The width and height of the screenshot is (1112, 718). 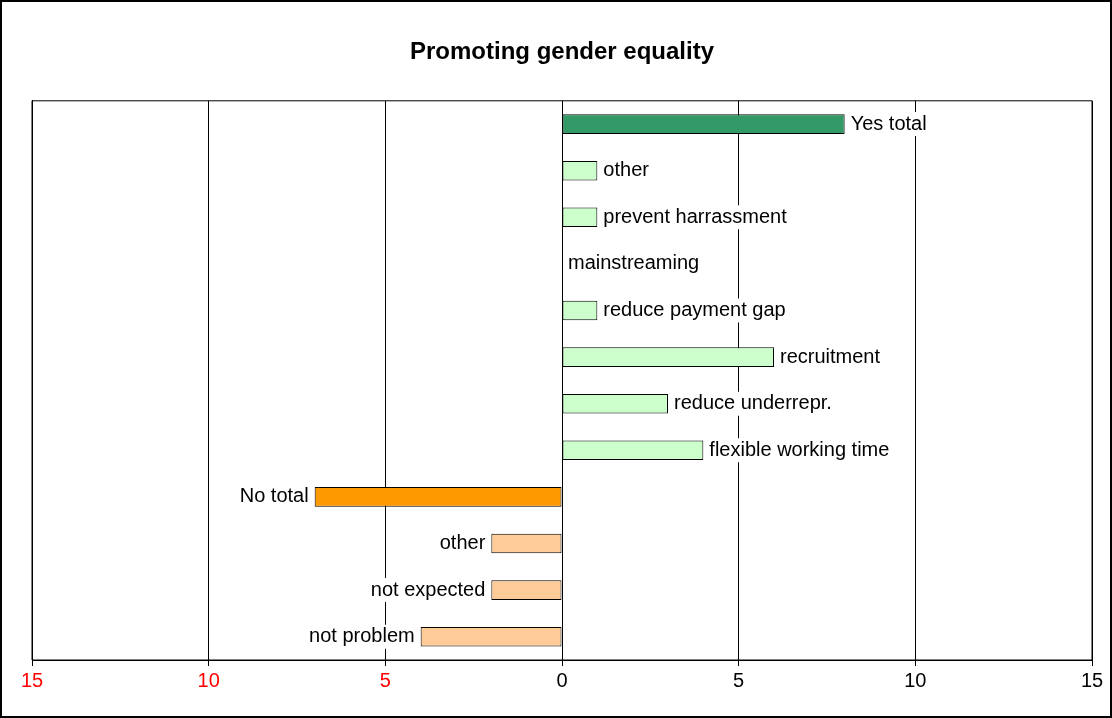 What do you see at coordinates (799, 448) in the screenshot?
I see `y-tick-label: flexible working time` at bounding box center [799, 448].